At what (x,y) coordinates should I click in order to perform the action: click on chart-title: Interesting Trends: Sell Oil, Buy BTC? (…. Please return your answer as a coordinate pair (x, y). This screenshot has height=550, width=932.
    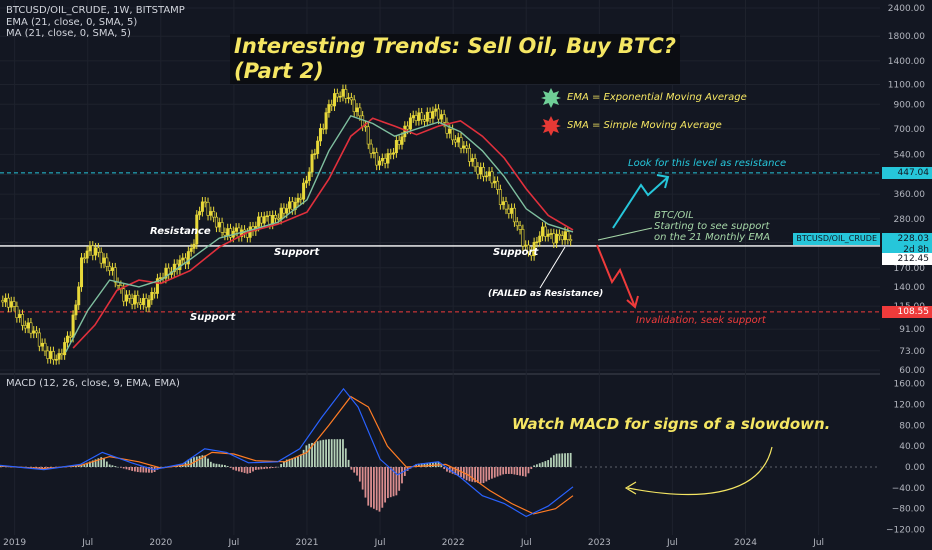
    Looking at the image, I should click on (455, 59).